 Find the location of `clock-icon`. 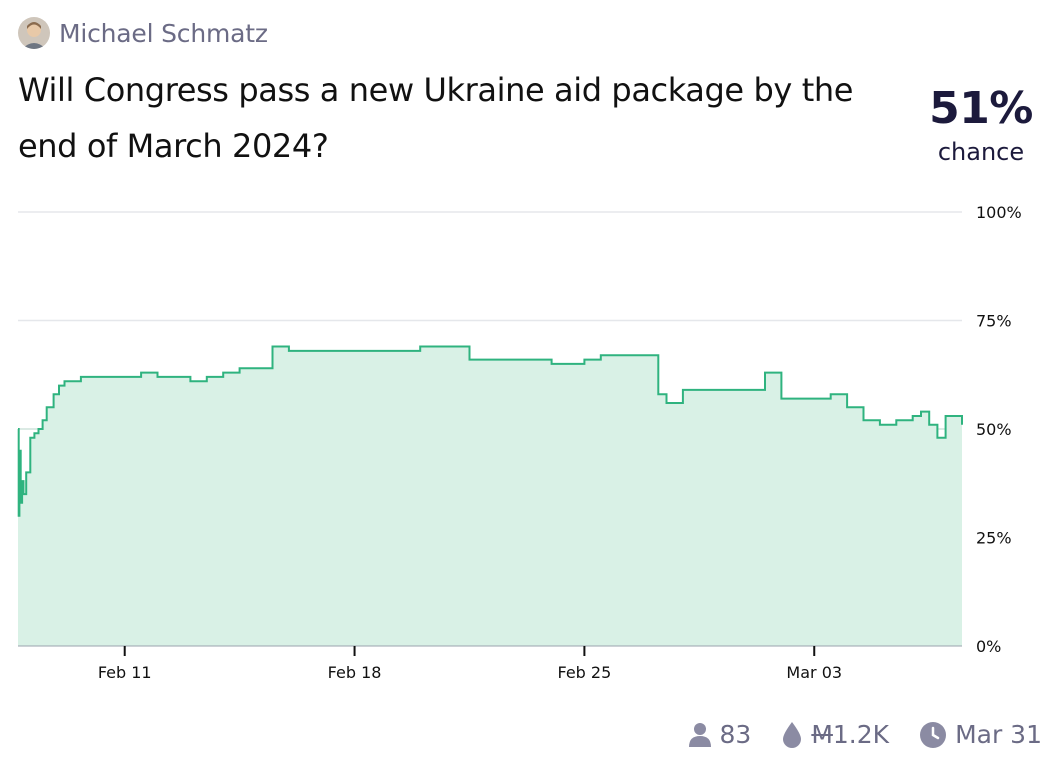

clock-icon is located at coordinates (933, 734).